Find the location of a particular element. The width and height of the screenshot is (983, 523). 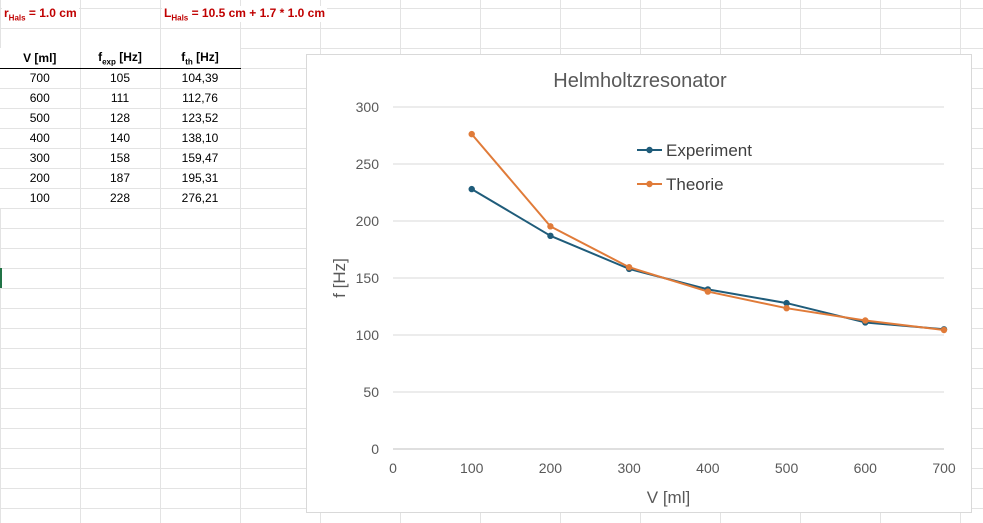

table-row: 700 105 104,39 is located at coordinates (120, 78).